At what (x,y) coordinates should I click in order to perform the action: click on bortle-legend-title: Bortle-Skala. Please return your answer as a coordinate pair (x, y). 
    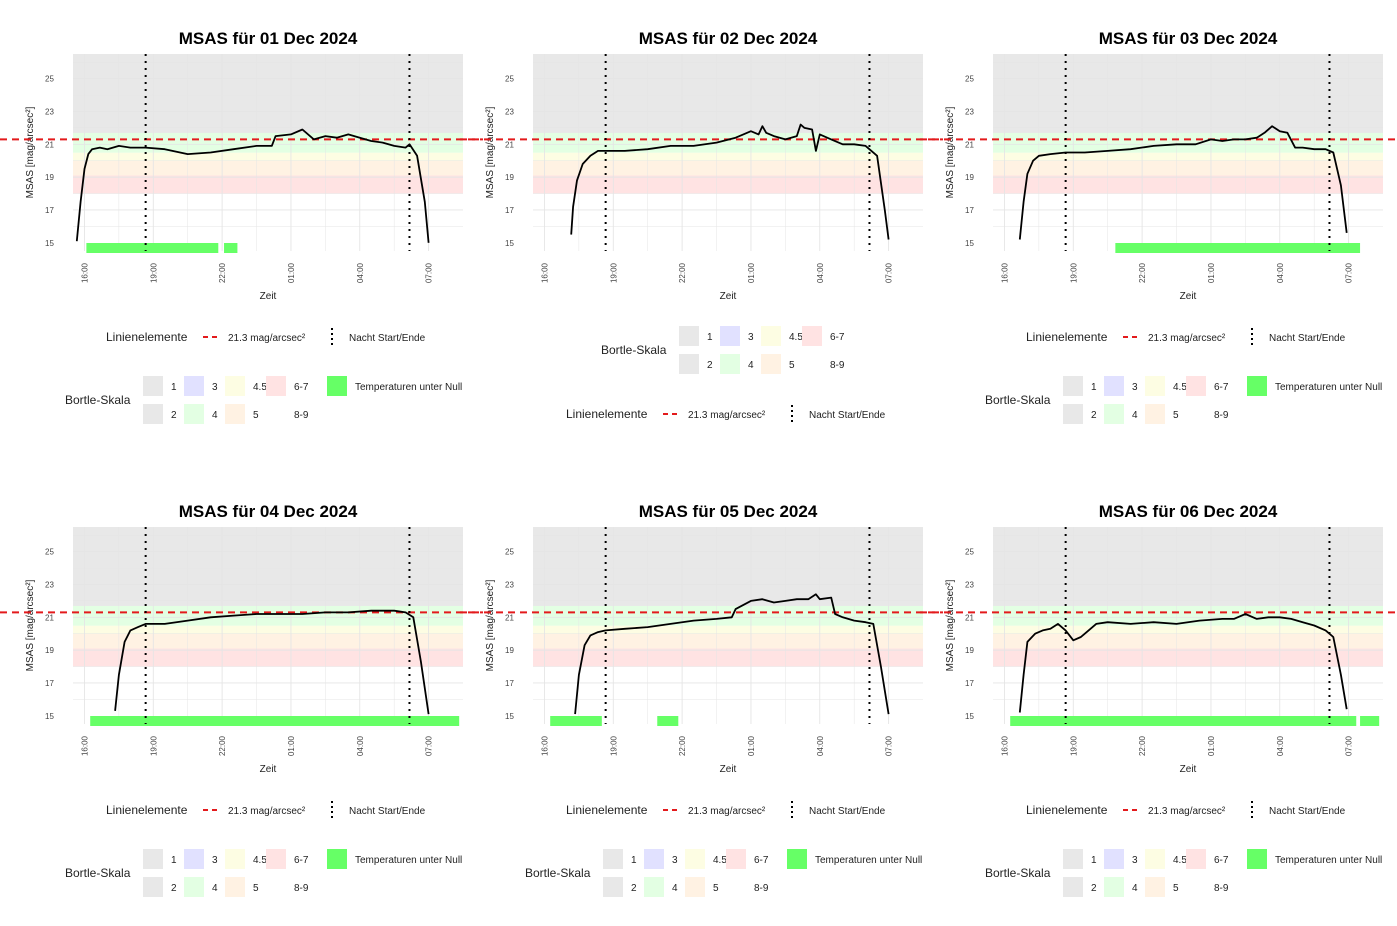
    Looking at the image, I should click on (1018, 400).